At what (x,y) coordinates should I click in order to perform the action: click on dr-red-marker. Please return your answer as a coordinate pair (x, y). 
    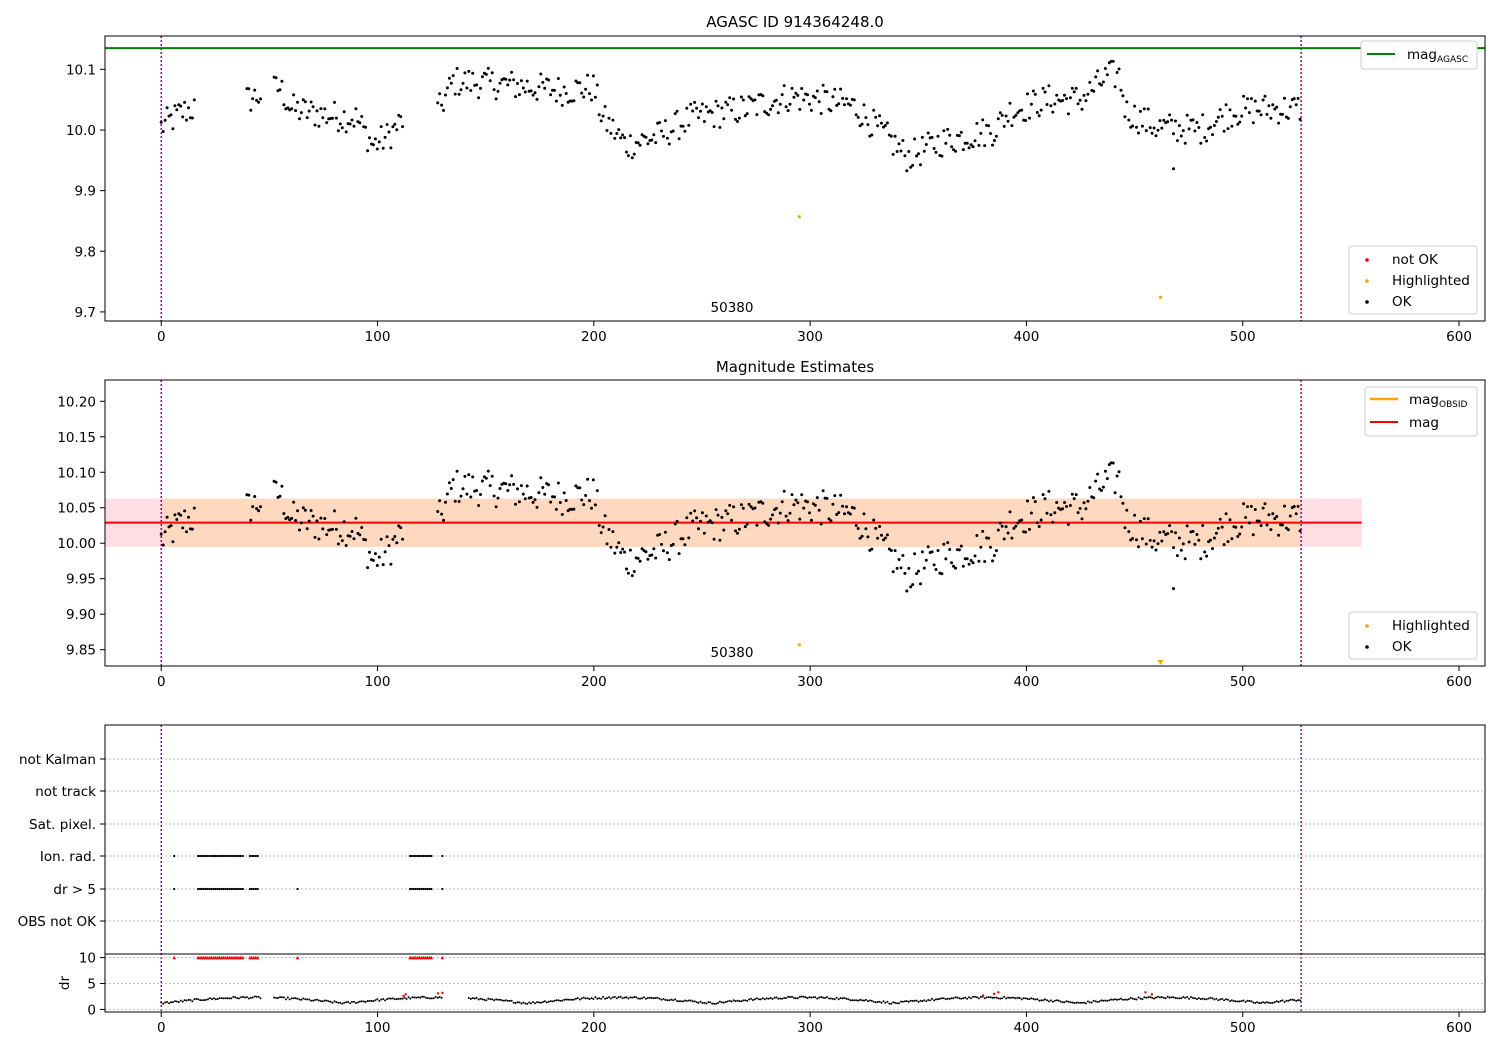
    Looking at the image, I should click on (174, 957).